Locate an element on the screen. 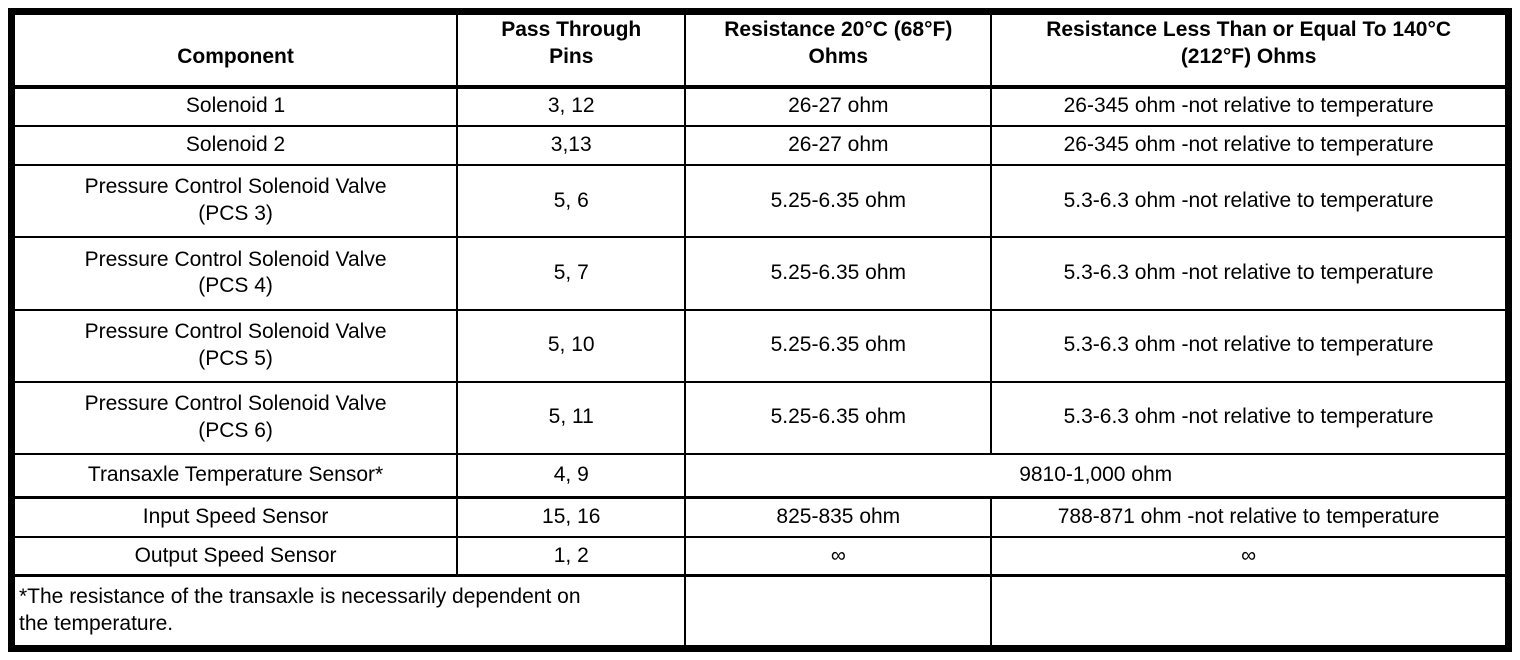 The height and width of the screenshot is (660, 1520). cell-component: Solenoid 1 is located at coordinates (235, 106).